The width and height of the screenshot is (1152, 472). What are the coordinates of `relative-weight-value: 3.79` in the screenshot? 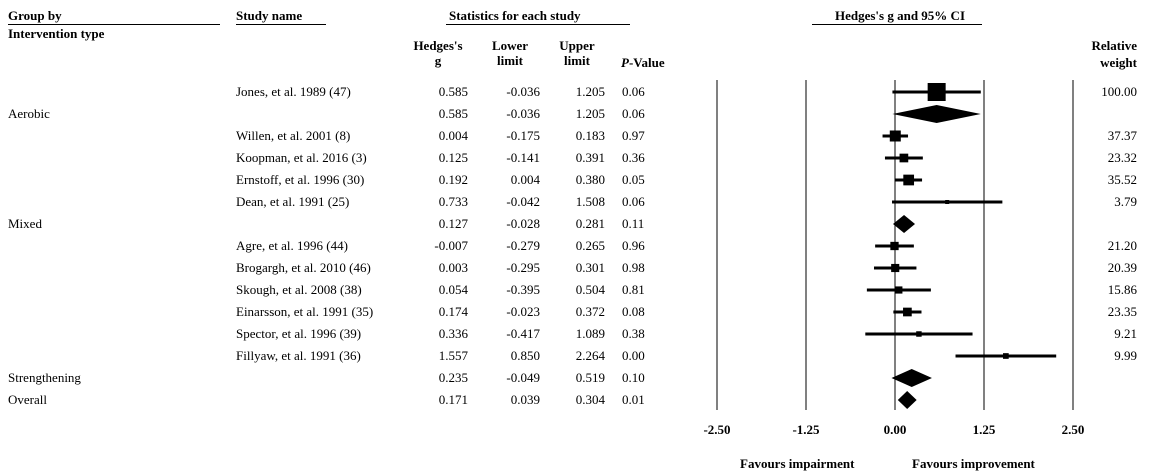 It's located at (1125, 201).